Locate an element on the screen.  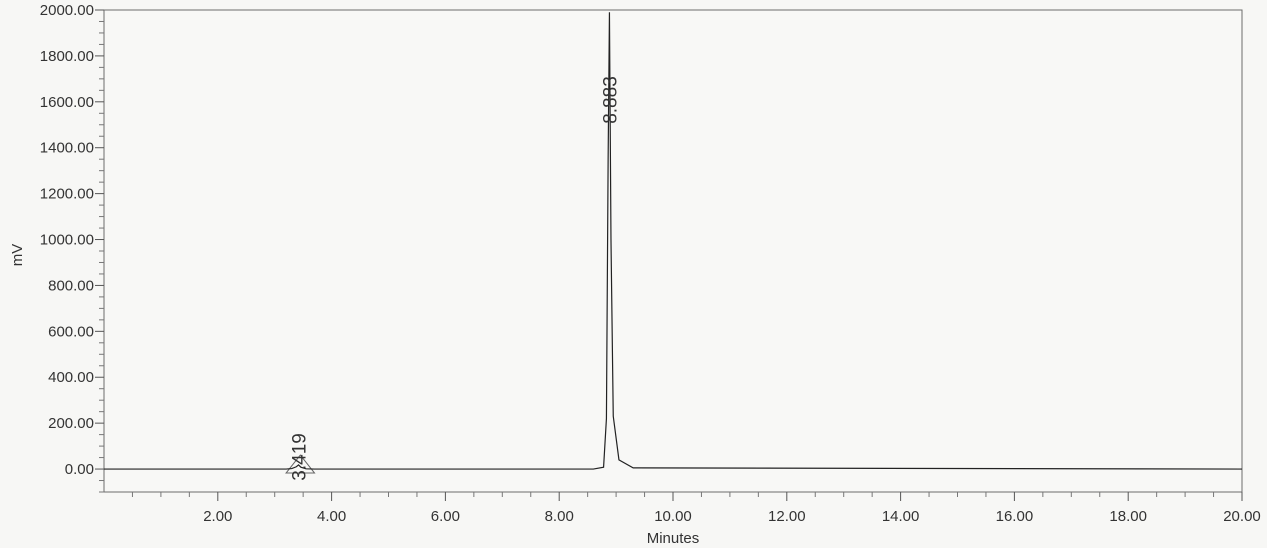
peak-baseline-marker is located at coordinates (300, 464).